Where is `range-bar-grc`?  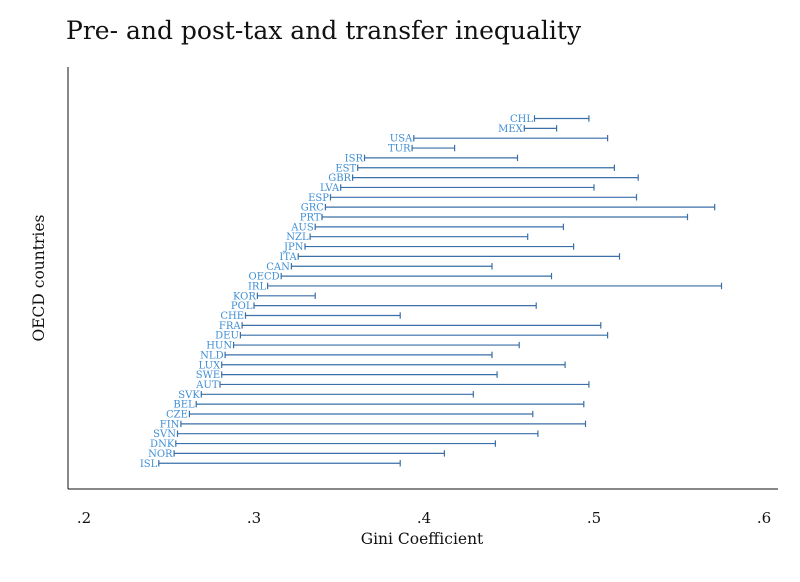
range-bar-grc is located at coordinates (520, 207).